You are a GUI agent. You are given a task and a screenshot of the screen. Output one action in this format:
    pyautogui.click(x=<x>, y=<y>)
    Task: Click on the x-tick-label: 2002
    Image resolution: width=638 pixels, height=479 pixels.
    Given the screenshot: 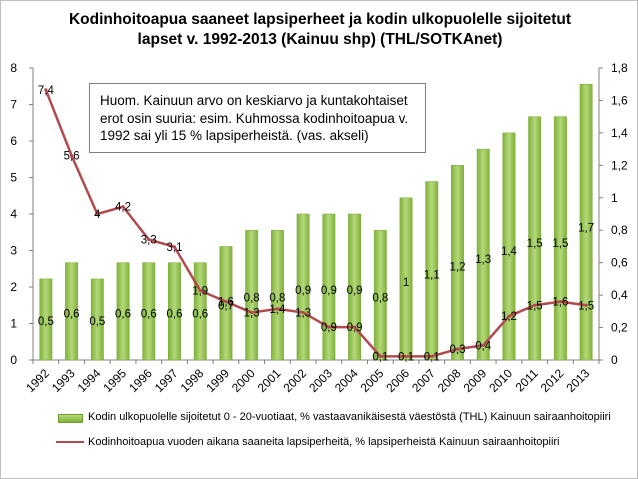 What is the action you would take?
    pyautogui.click(x=294, y=380)
    